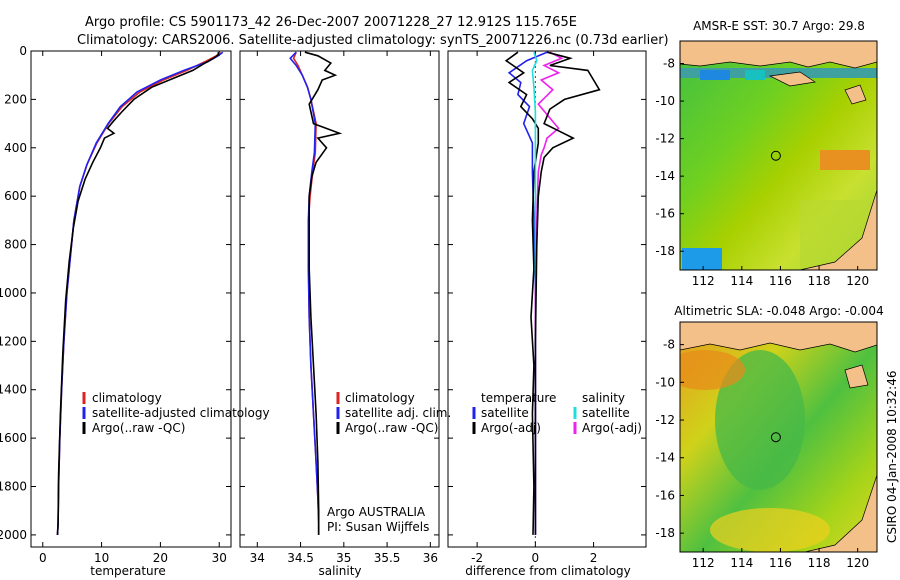 The image size is (900, 580). What do you see at coordinates (741, 281) in the screenshot?
I see `sst-xtick-label: 114` at bounding box center [741, 281].